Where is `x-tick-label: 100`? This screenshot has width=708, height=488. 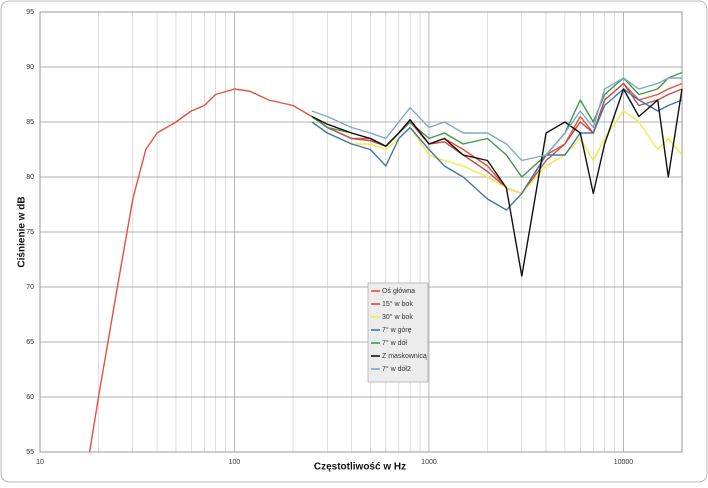 x-tick-label: 100 is located at coordinates (235, 462).